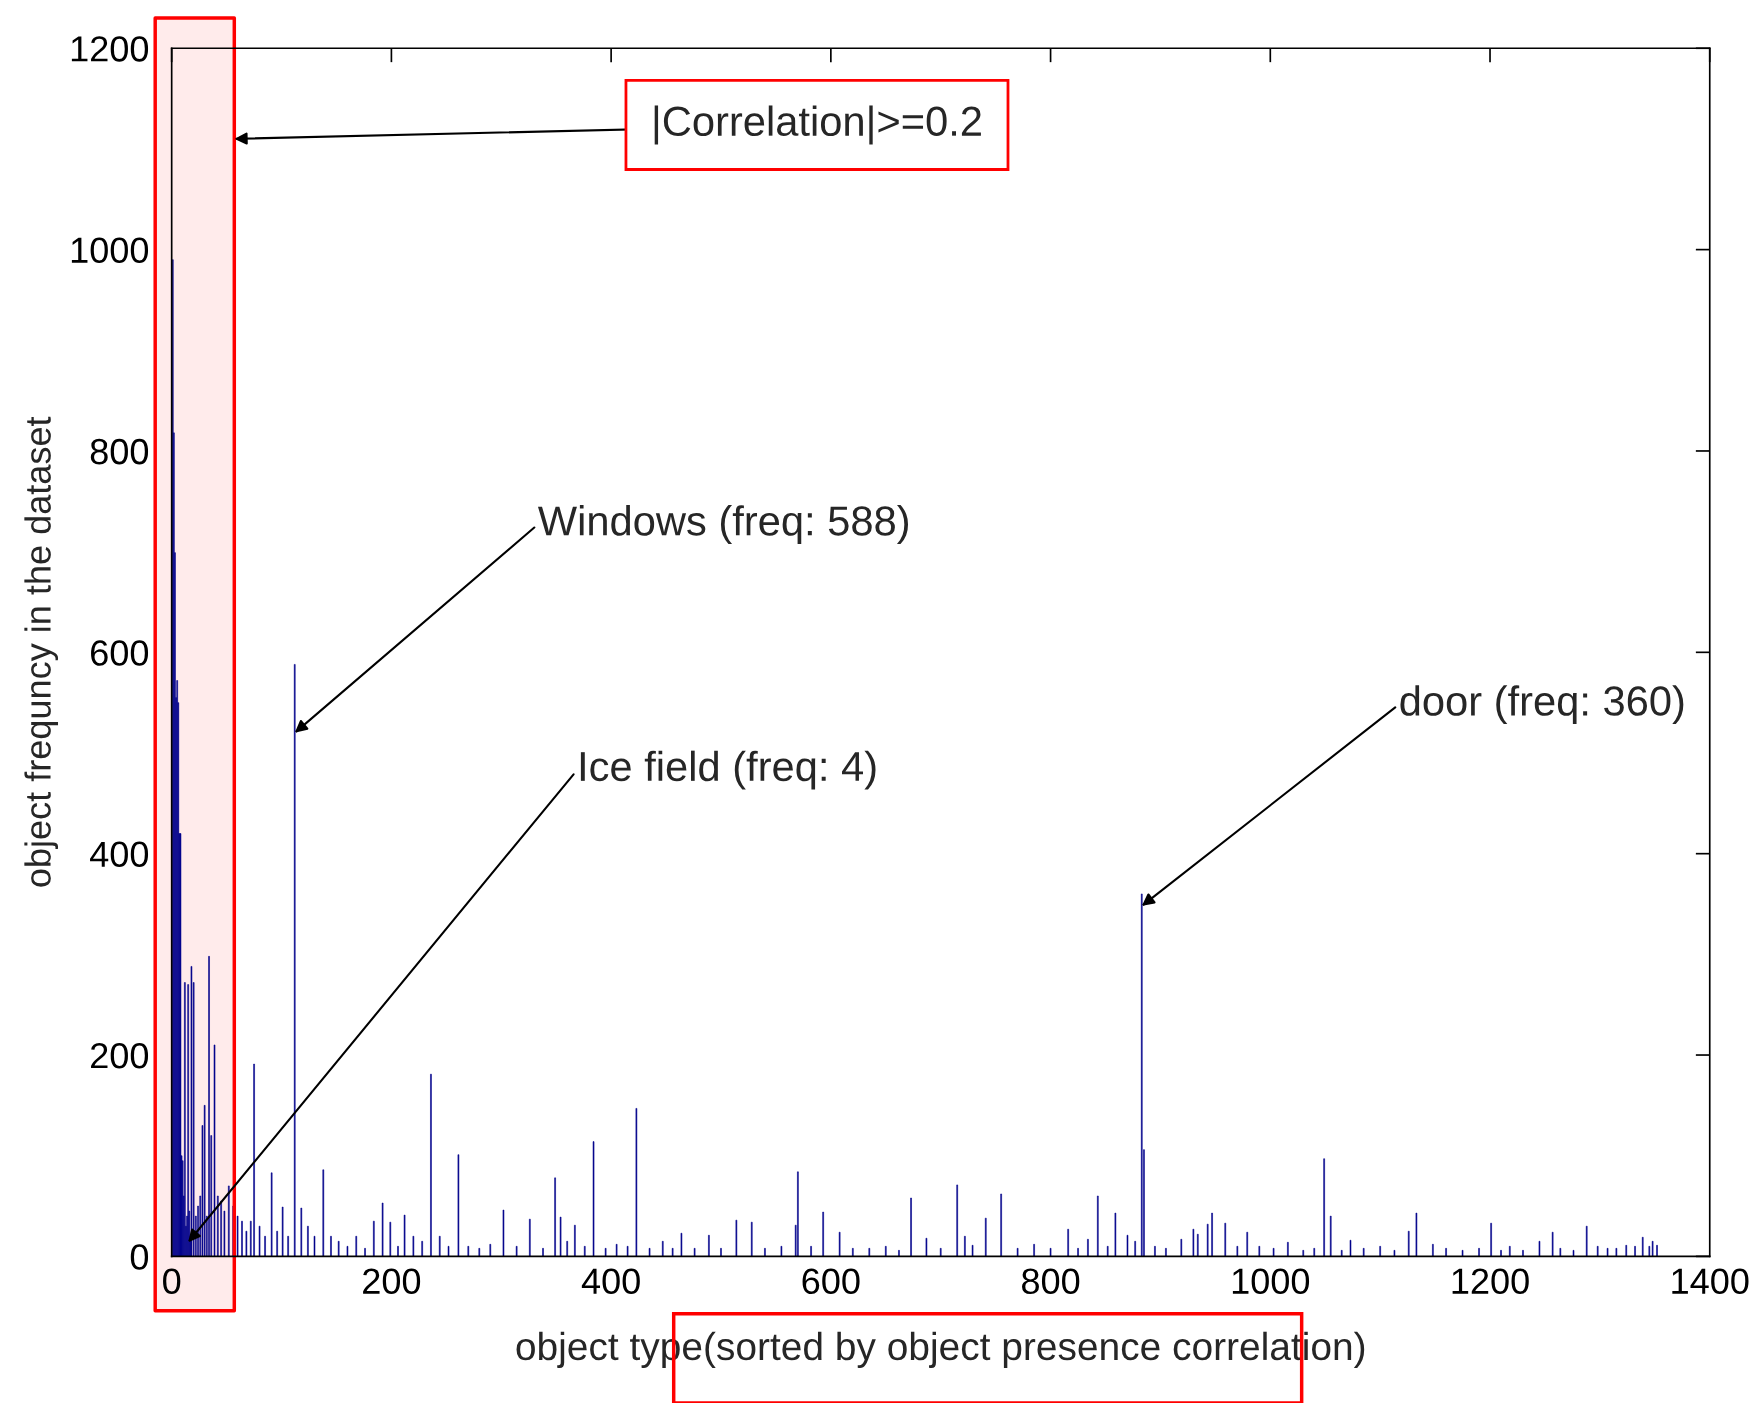 Image resolution: width=1759 pixels, height=1403 pixels. Describe the element at coordinates (119, 451) in the screenshot. I see `y-tick-label: 800` at that location.